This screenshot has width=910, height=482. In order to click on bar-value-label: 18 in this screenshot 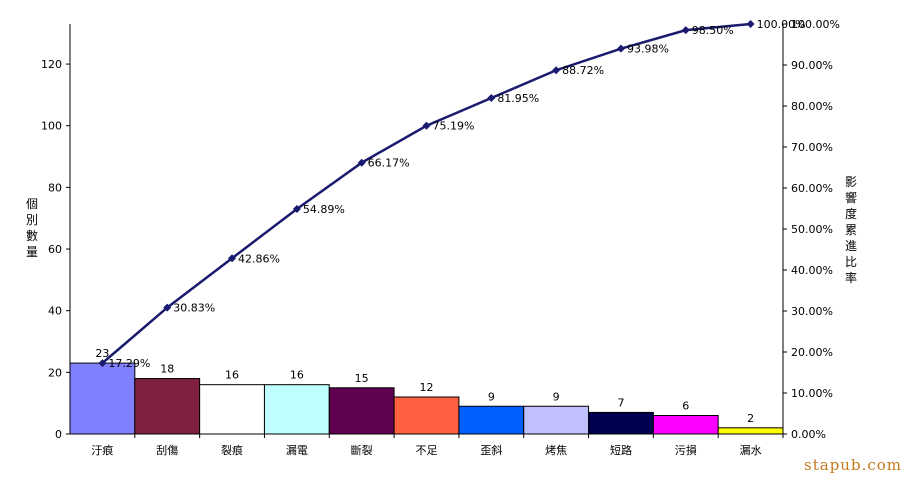, I will do `click(167, 369)`.